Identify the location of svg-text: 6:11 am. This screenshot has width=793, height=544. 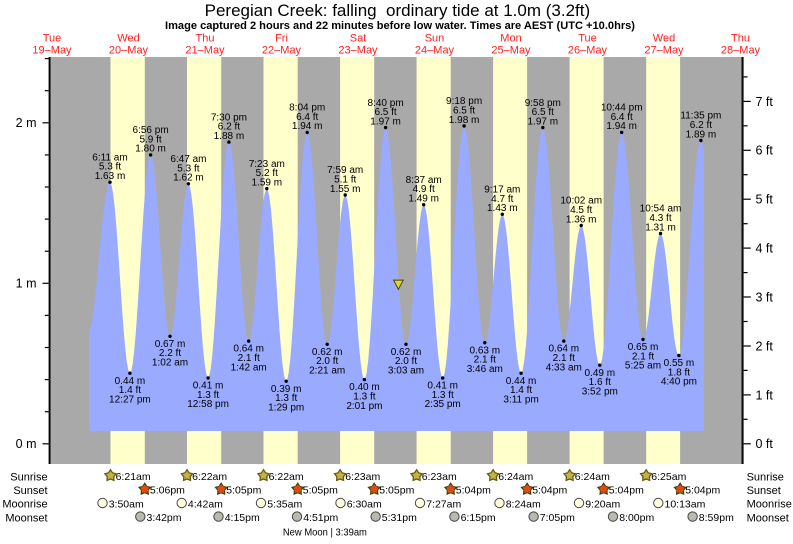
(109, 157).